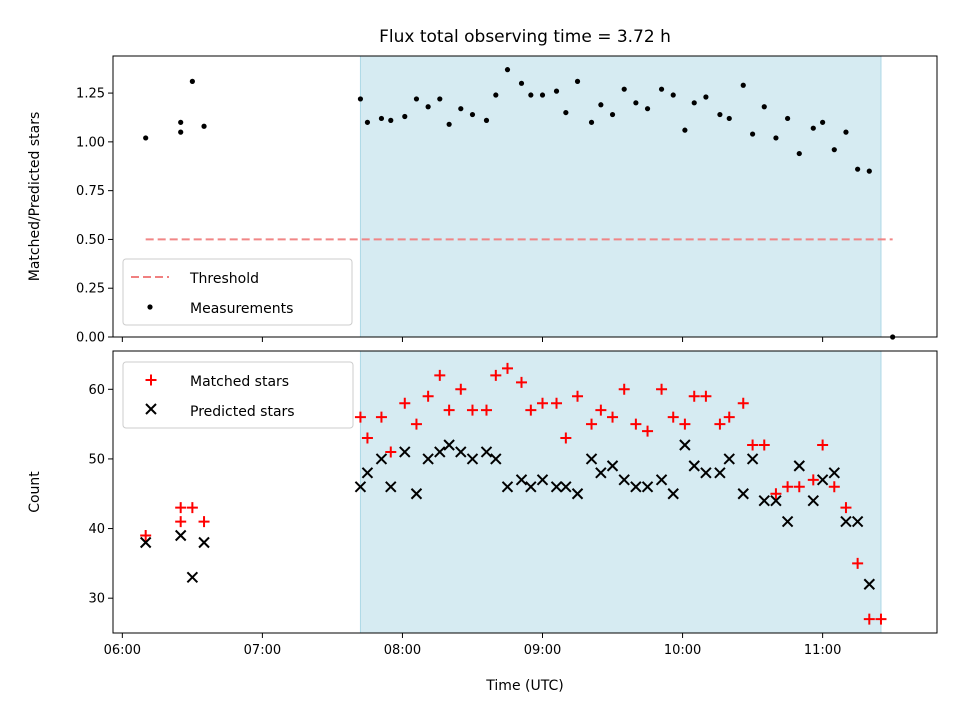 The image size is (960, 720). What do you see at coordinates (96, 459) in the screenshot?
I see `bottom-y-tick-label: 50` at bounding box center [96, 459].